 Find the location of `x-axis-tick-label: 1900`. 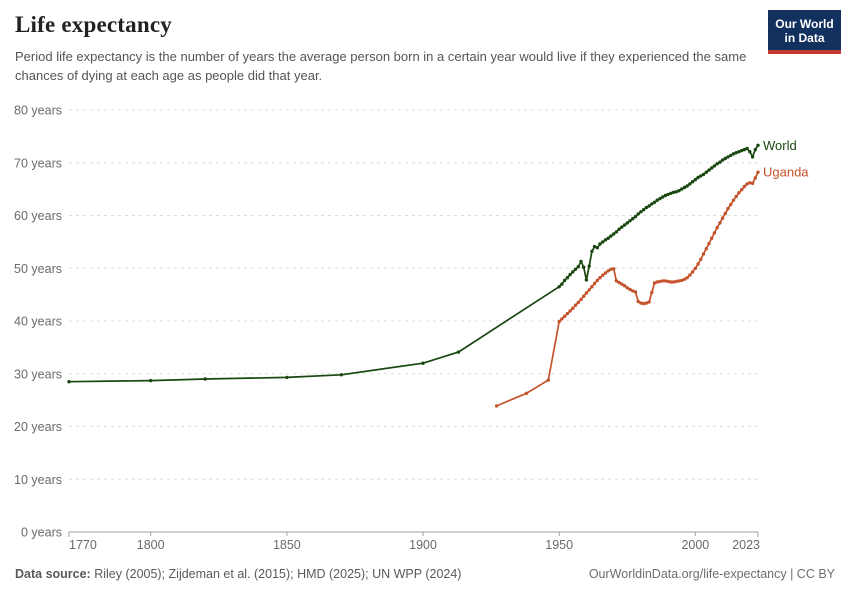

x-axis-tick-label: 1900 is located at coordinates (423, 545).